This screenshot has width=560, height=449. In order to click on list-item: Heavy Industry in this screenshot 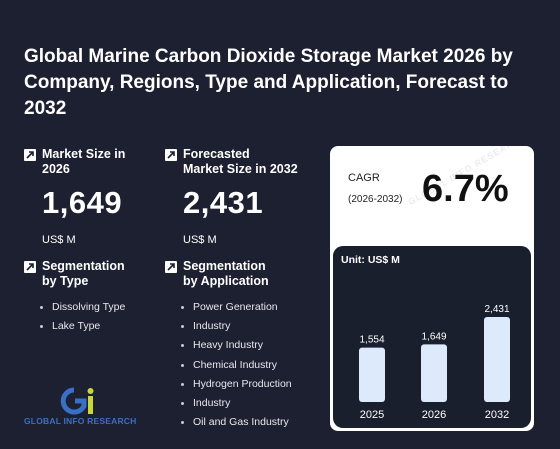, I will do `click(236, 345)`.